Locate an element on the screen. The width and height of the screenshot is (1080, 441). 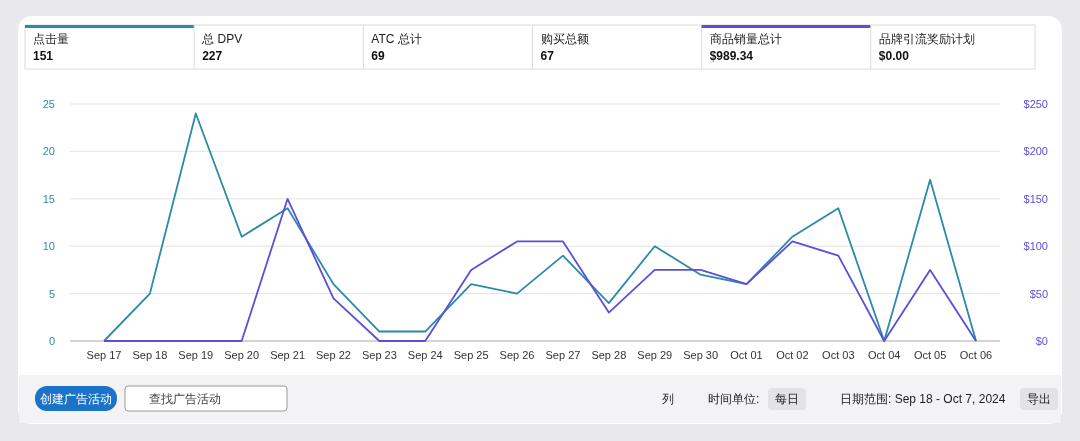
text: 导出 is located at coordinates (1039, 399).